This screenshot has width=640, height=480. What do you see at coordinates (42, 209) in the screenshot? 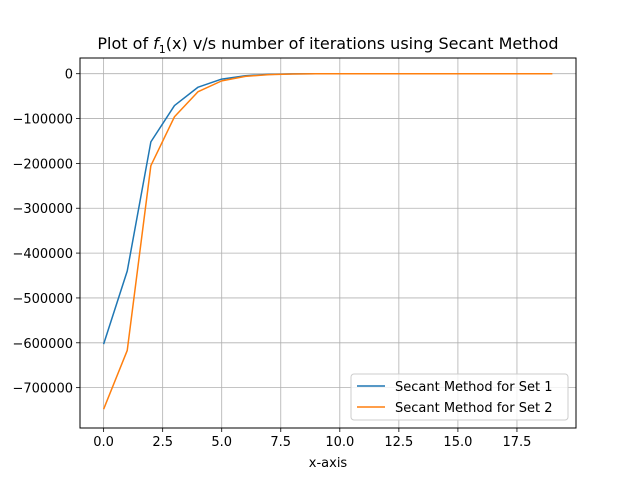
I see `y-tick-label: −300000` at bounding box center [42, 209].